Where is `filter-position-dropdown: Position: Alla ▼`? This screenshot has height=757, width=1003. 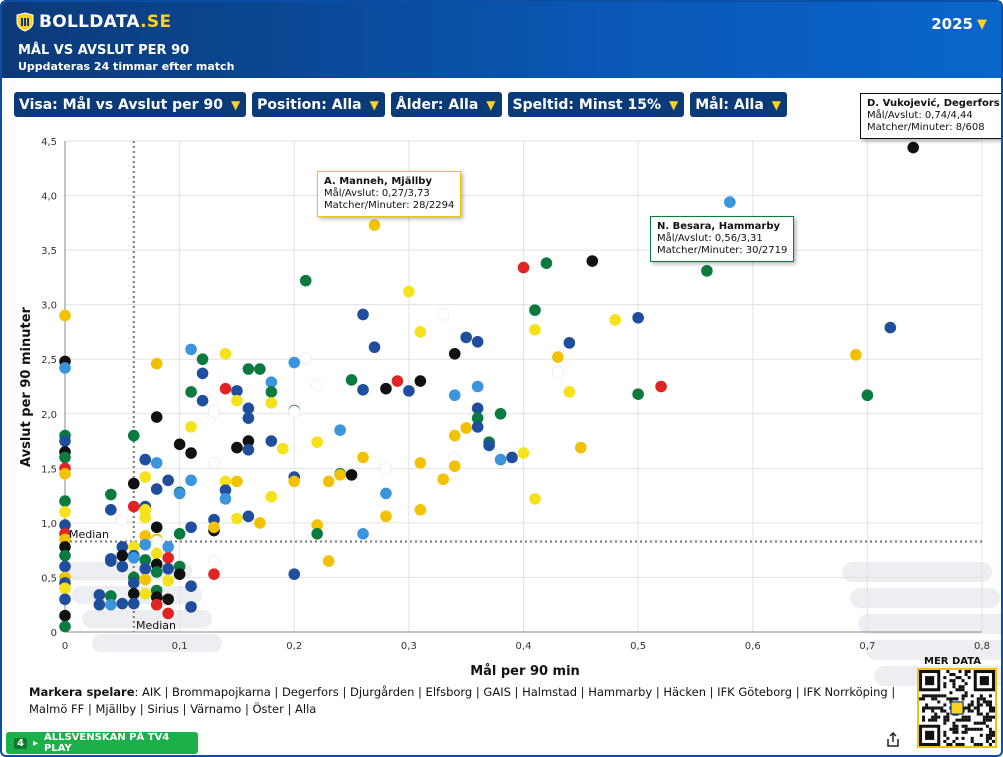
filter-position-dropdown: Position: Alla ▼ is located at coordinates (318, 104).